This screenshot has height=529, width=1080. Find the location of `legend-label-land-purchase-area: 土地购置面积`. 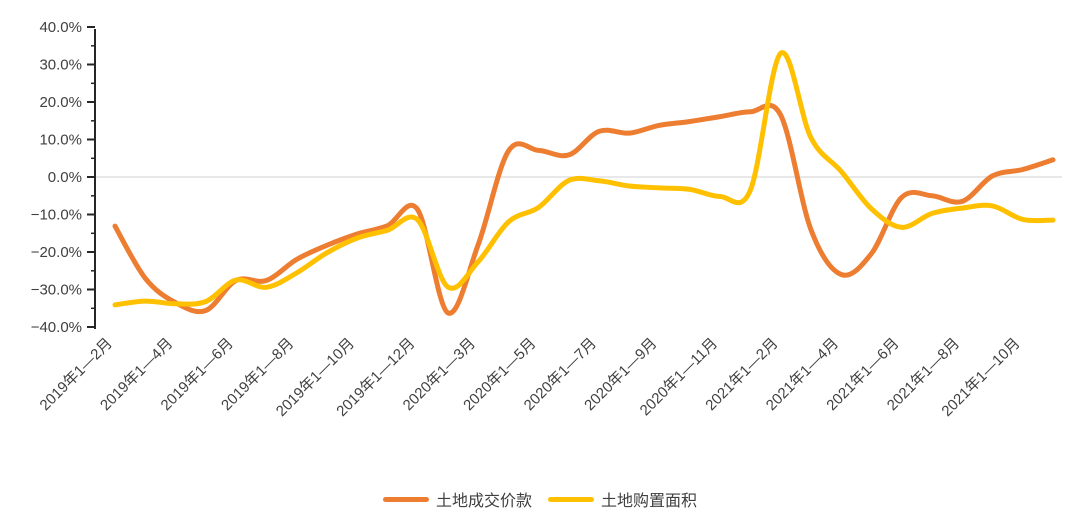

legend-label-land-purchase-area: 土地购置面积 is located at coordinates (649, 501).